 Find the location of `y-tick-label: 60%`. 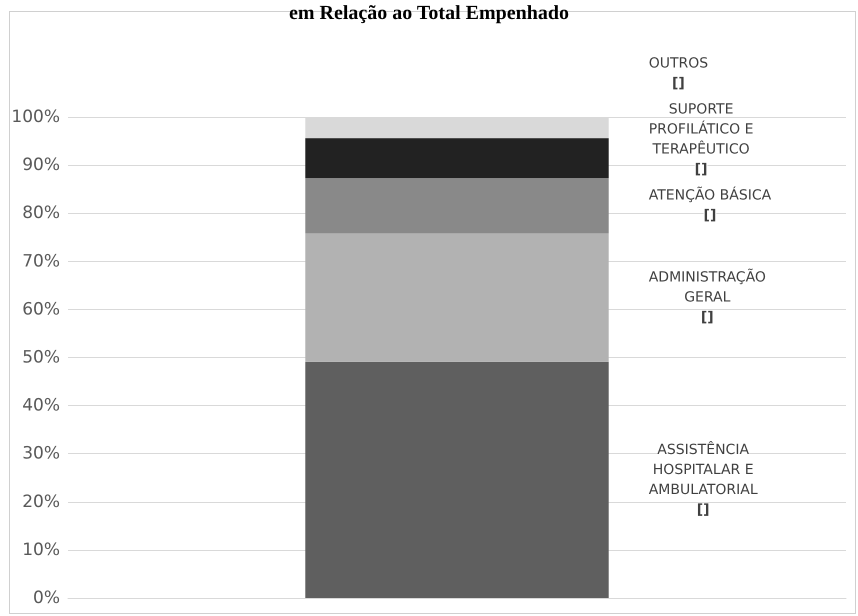

y-tick-label: 60% is located at coordinates (41, 309).